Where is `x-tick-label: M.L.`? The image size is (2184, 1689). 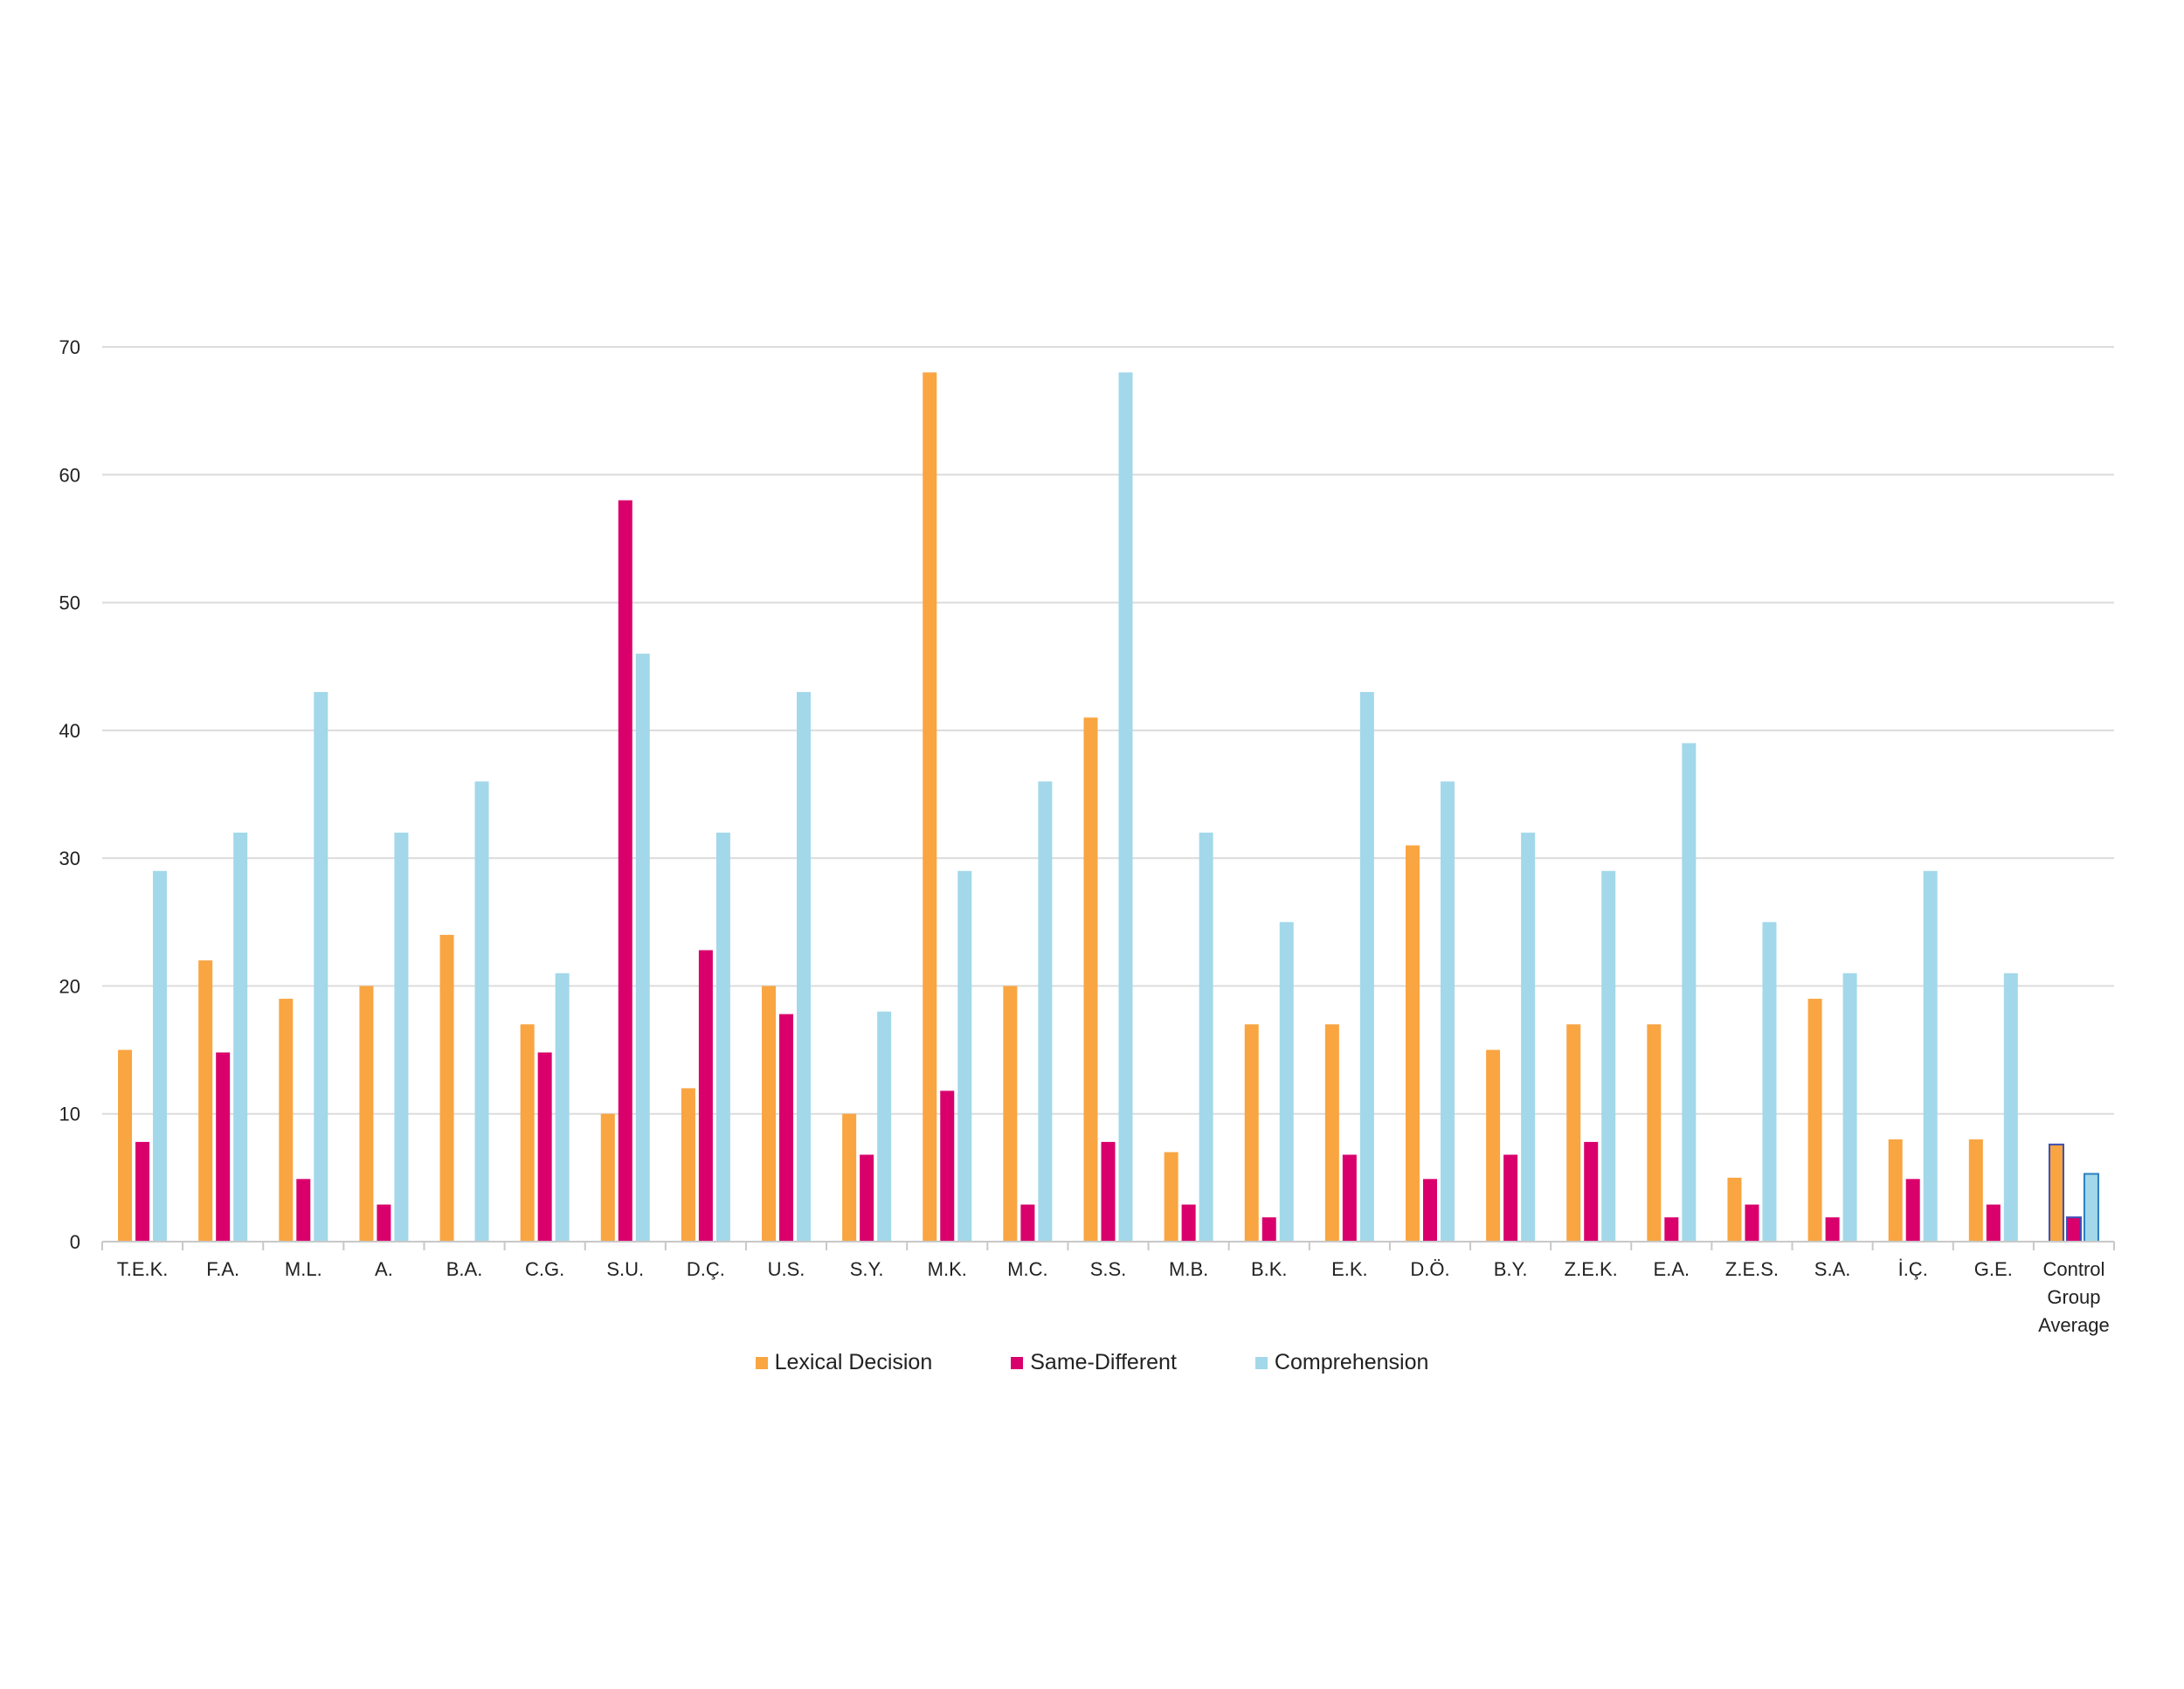 x-tick-label: M.L. is located at coordinates (303, 1269).